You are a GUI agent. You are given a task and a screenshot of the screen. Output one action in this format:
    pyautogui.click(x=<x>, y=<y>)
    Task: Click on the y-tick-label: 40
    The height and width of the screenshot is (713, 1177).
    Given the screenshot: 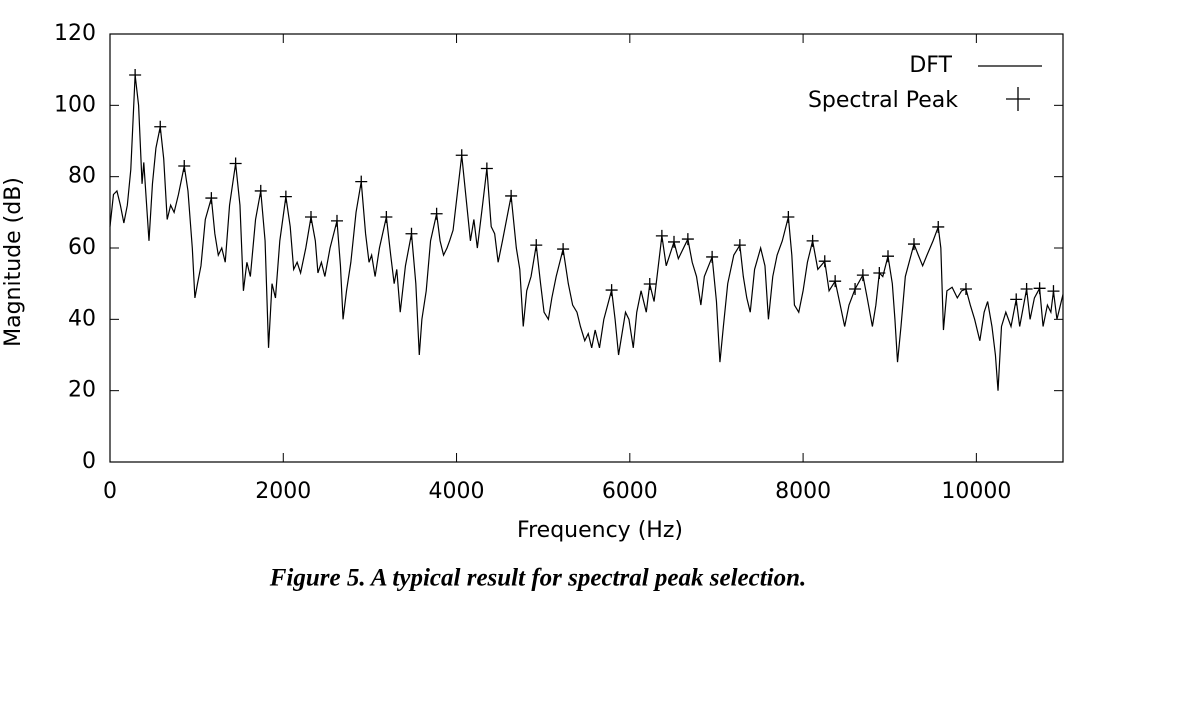 What is the action you would take?
    pyautogui.click(x=82, y=318)
    